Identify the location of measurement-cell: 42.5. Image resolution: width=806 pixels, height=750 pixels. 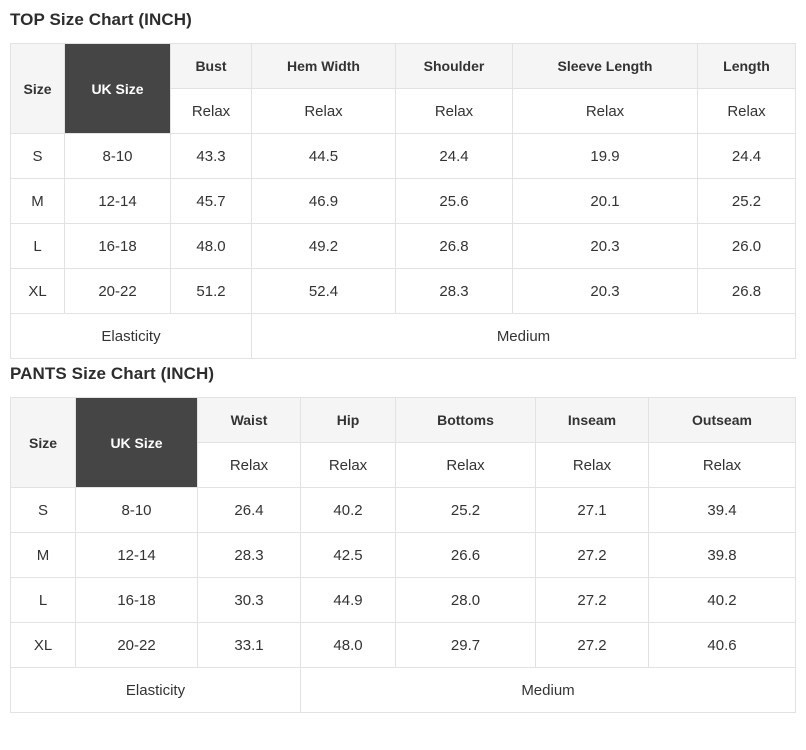
(348, 555).